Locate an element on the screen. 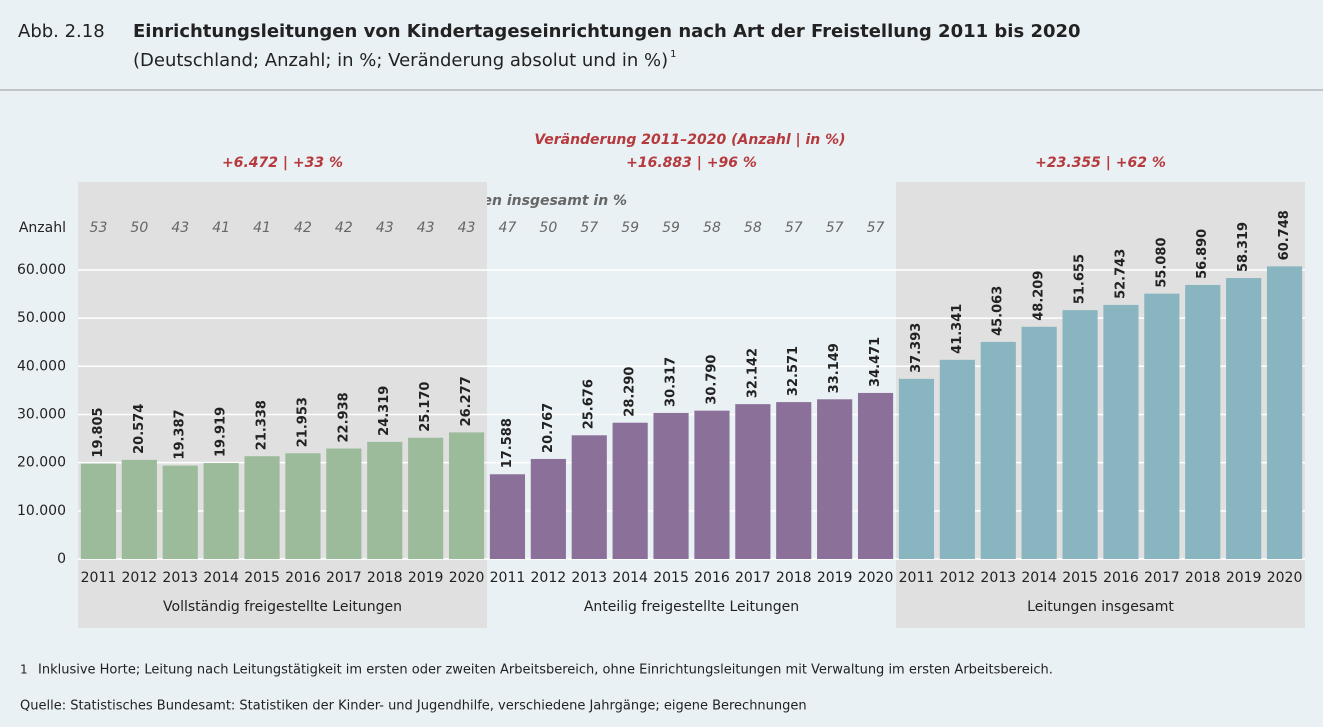 Image resolution: width=1323 pixels, height=727 pixels. share-value: 41 is located at coordinates (262, 228).